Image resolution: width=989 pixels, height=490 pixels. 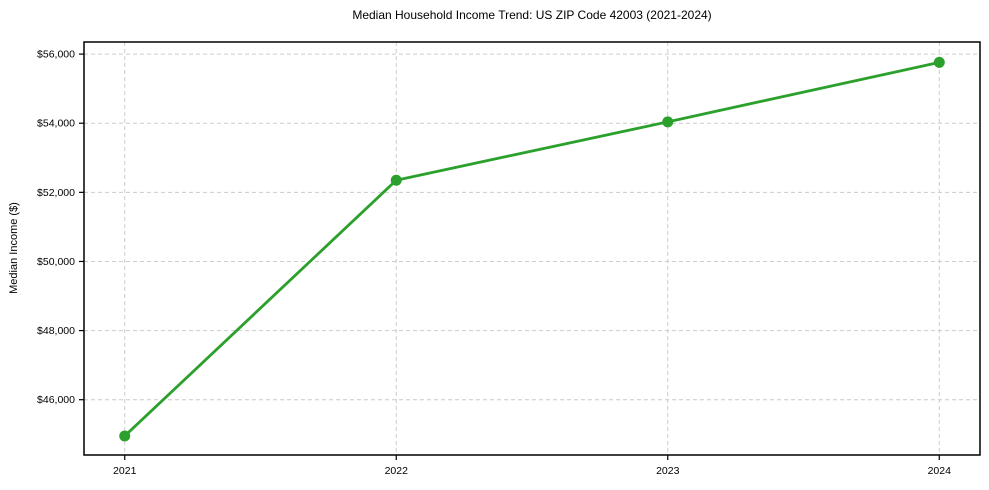 I want to click on data-point-2022, so click(x=396, y=180).